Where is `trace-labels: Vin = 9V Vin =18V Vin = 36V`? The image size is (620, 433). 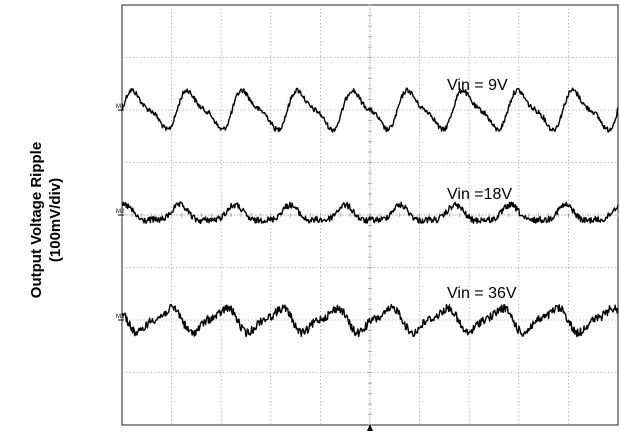
trace-labels: Vin = 9V Vin =18V Vin = 36V is located at coordinates (482, 189).